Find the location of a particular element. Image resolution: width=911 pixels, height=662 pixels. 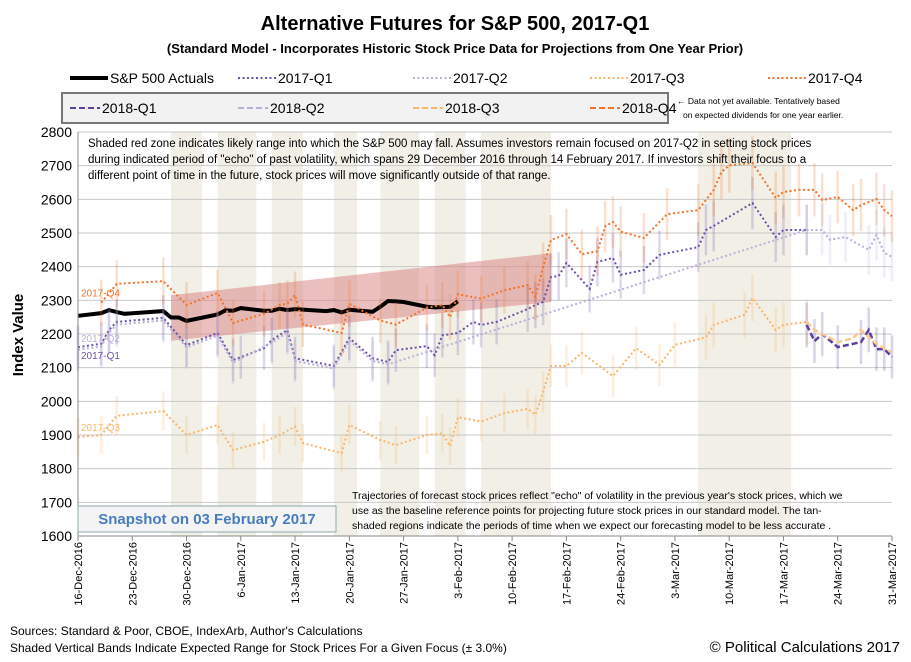

x-tick-label: 30-Dec-2016 is located at coordinates (188, 574).